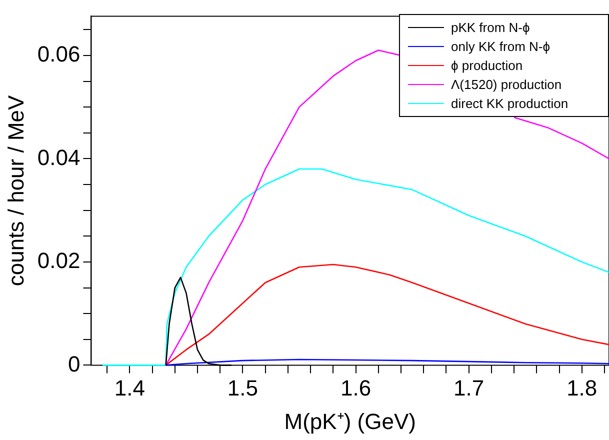 The width and height of the screenshot is (609, 440). Describe the element at coordinates (509, 103) in the screenshot. I see `legend-label: direct KK production` at that location.